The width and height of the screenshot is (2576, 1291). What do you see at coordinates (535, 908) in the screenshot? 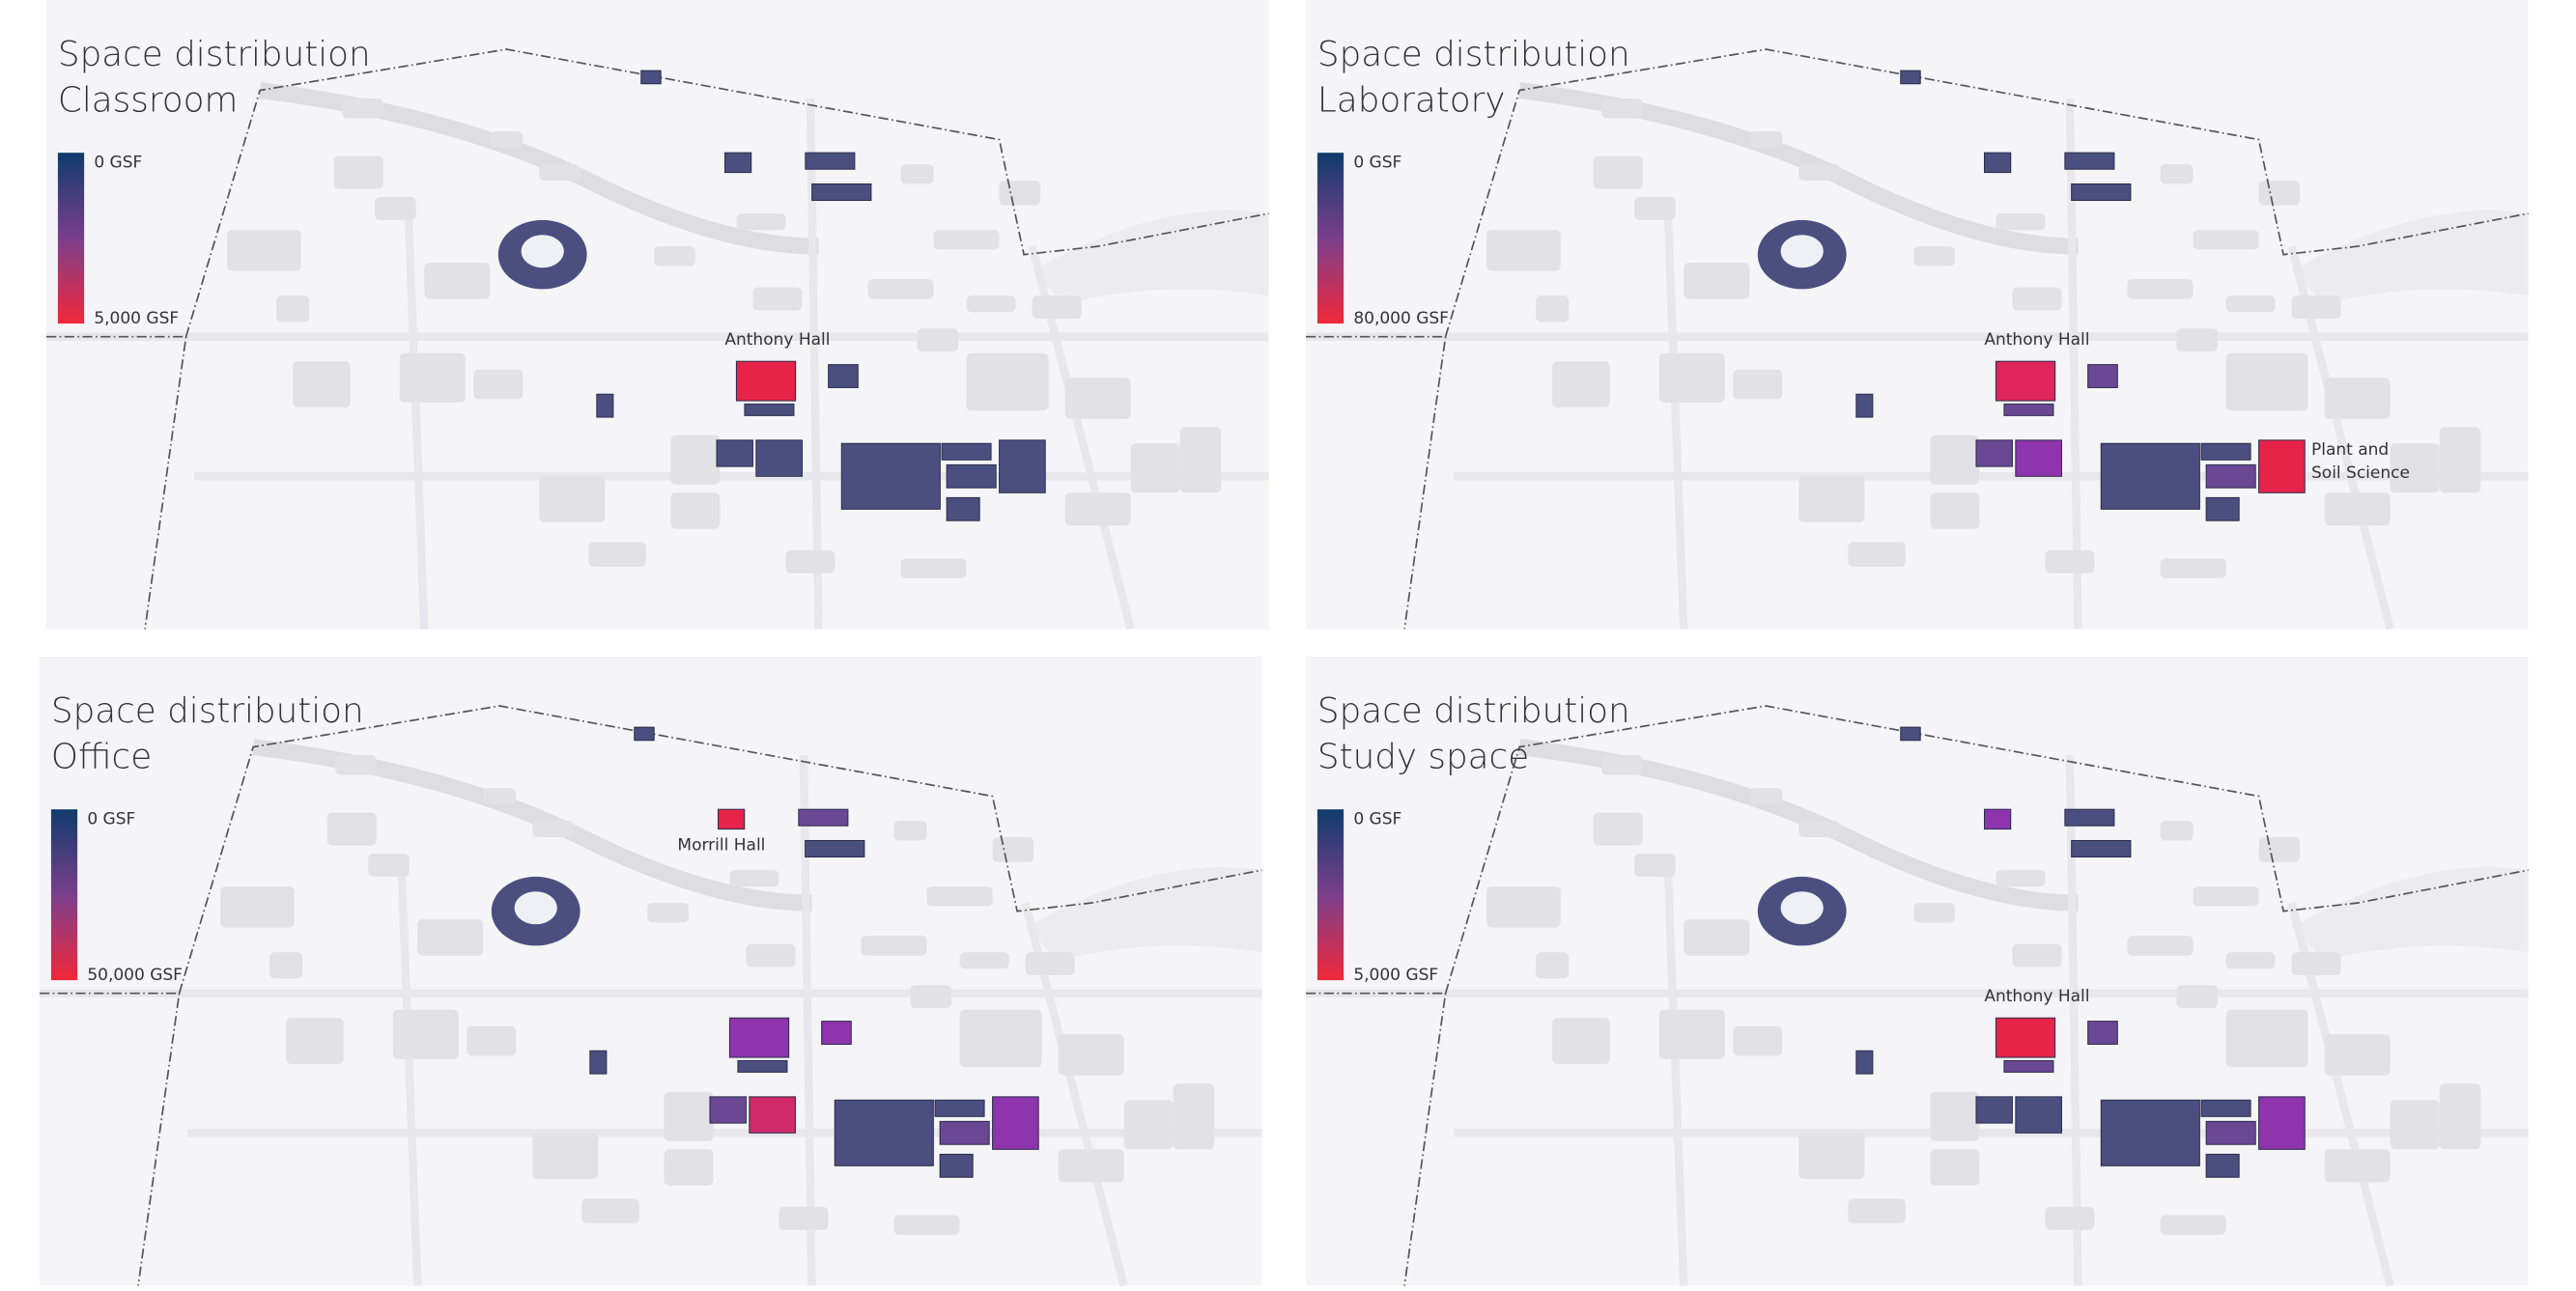
I see `stadium-field` at bounding box center [535, 908].